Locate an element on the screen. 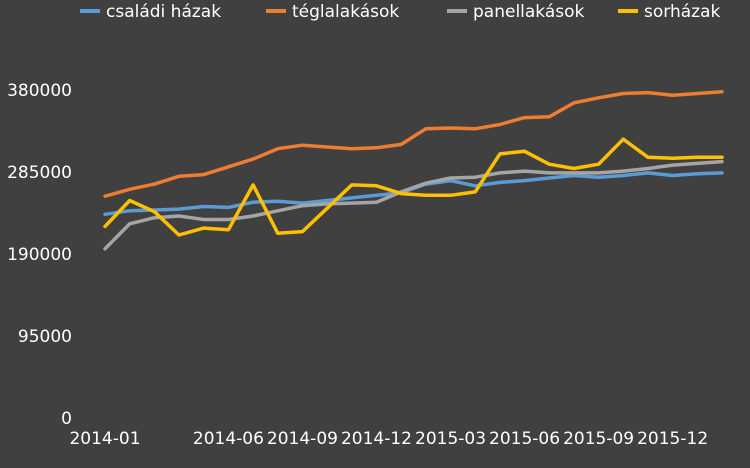  y-axis: 0 95000 190000 285000 380000 is located at coordinates (39, 255).